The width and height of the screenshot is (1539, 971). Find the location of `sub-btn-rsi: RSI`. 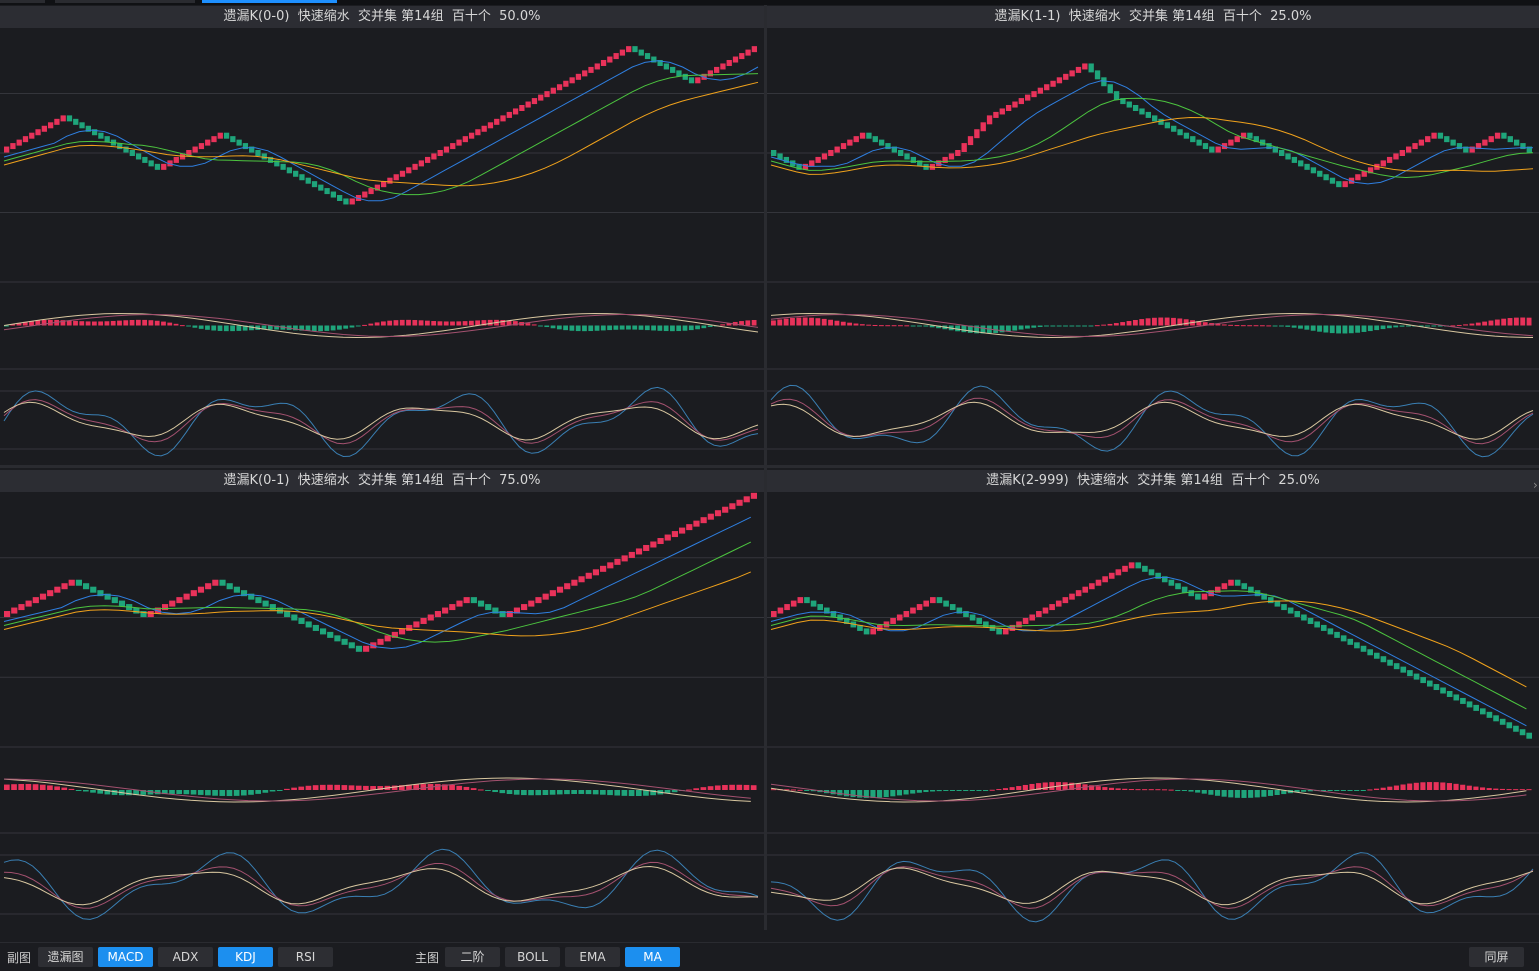

sub-btn-rsi: RSI is located at coordinates (305, 957).